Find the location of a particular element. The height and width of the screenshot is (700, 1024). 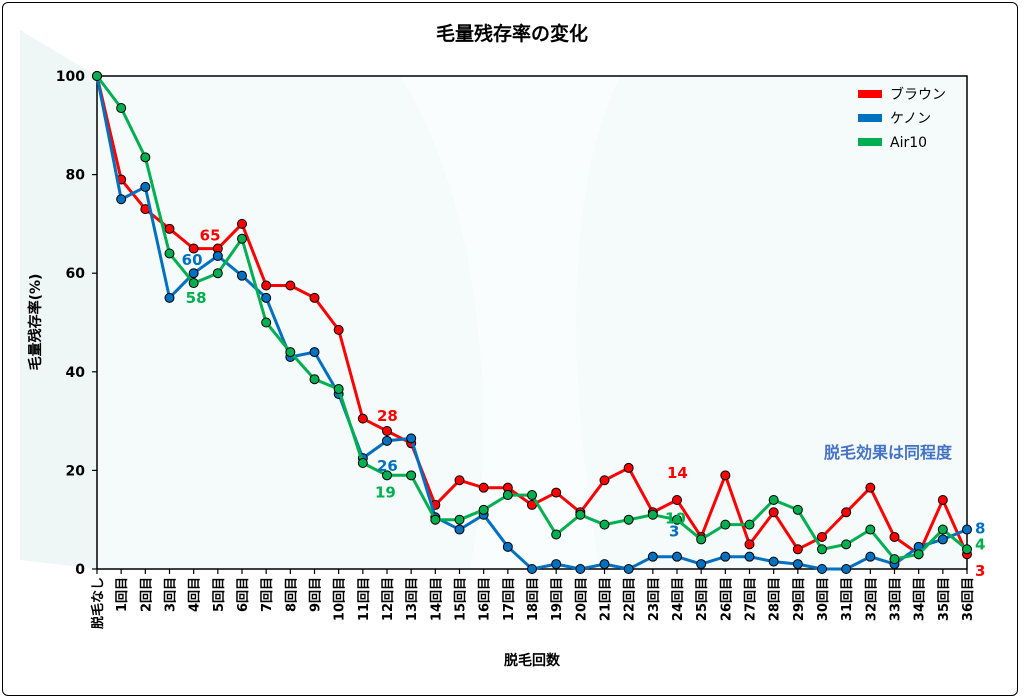

x-tick-label: 24回目 is located at coordinates (678, 599).